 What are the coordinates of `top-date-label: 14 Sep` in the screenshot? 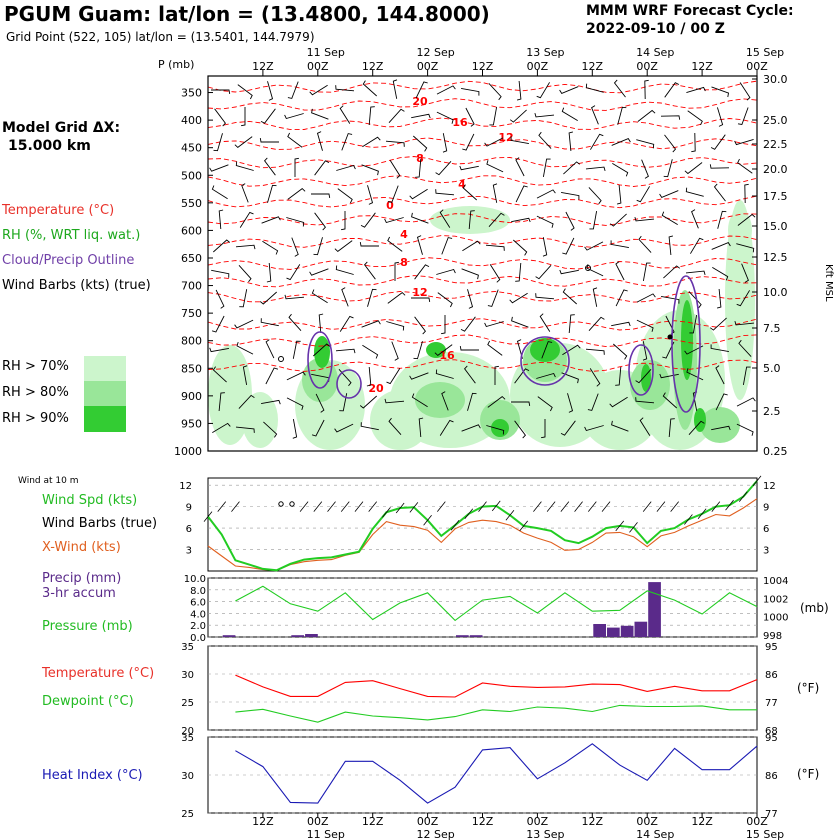 It's located at (655, 52).